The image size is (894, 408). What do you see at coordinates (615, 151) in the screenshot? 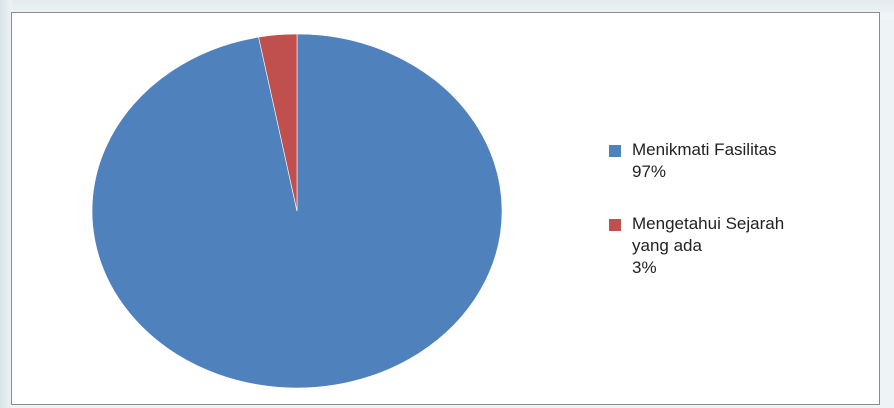
I see `legend-swatch-menikmati-fasilitas` at bounding box center [615, 151].